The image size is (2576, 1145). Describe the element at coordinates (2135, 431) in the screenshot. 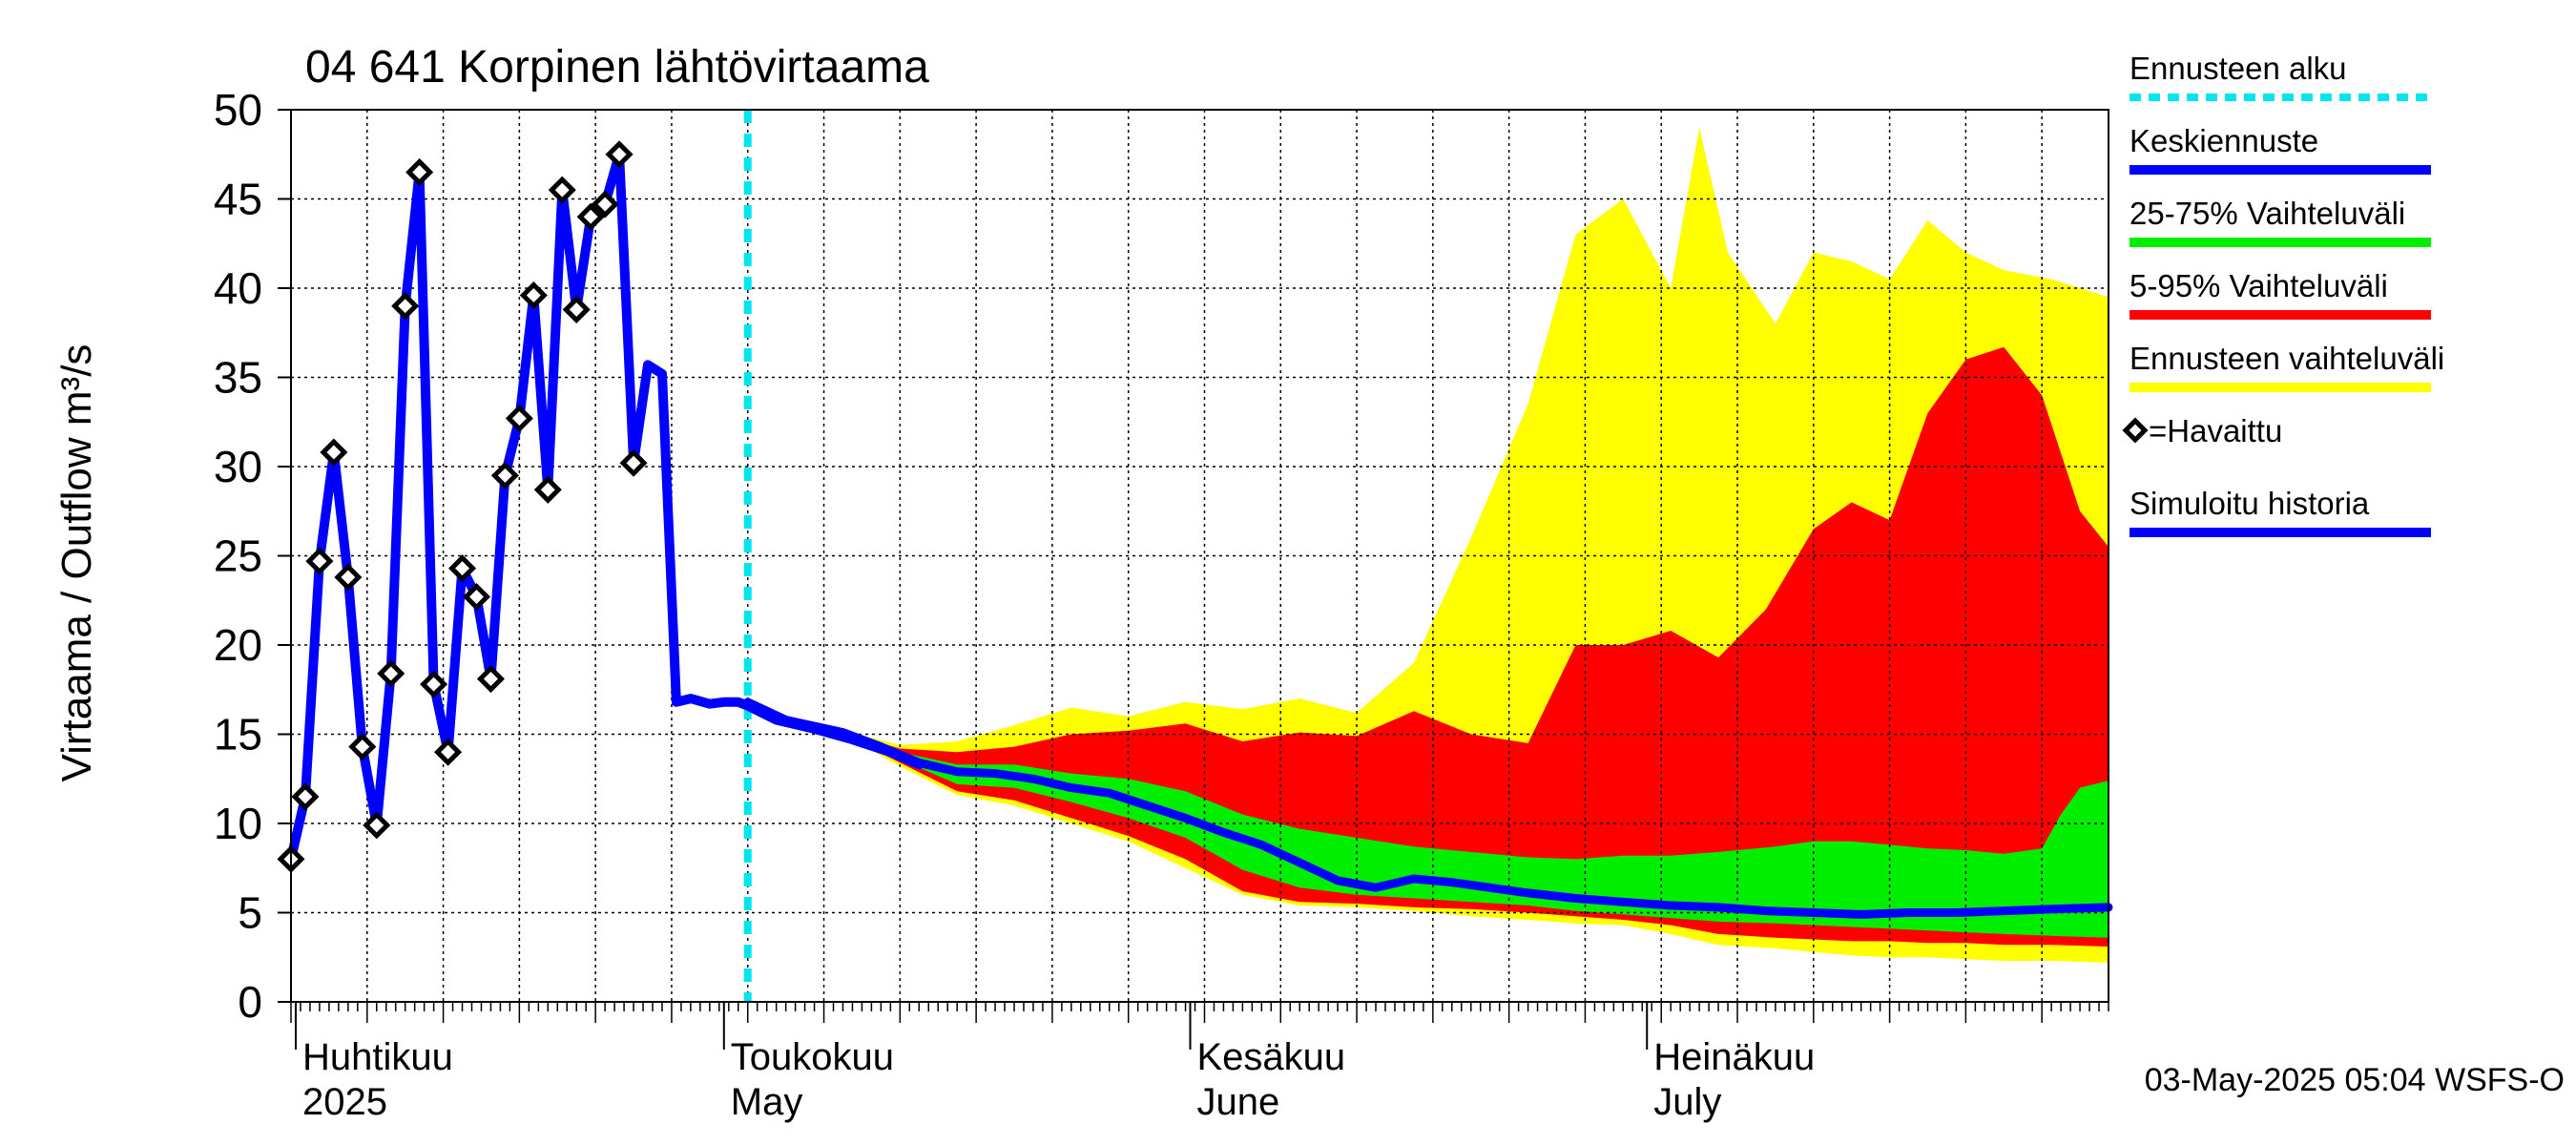

I see `legend-marker-observed` at that location.